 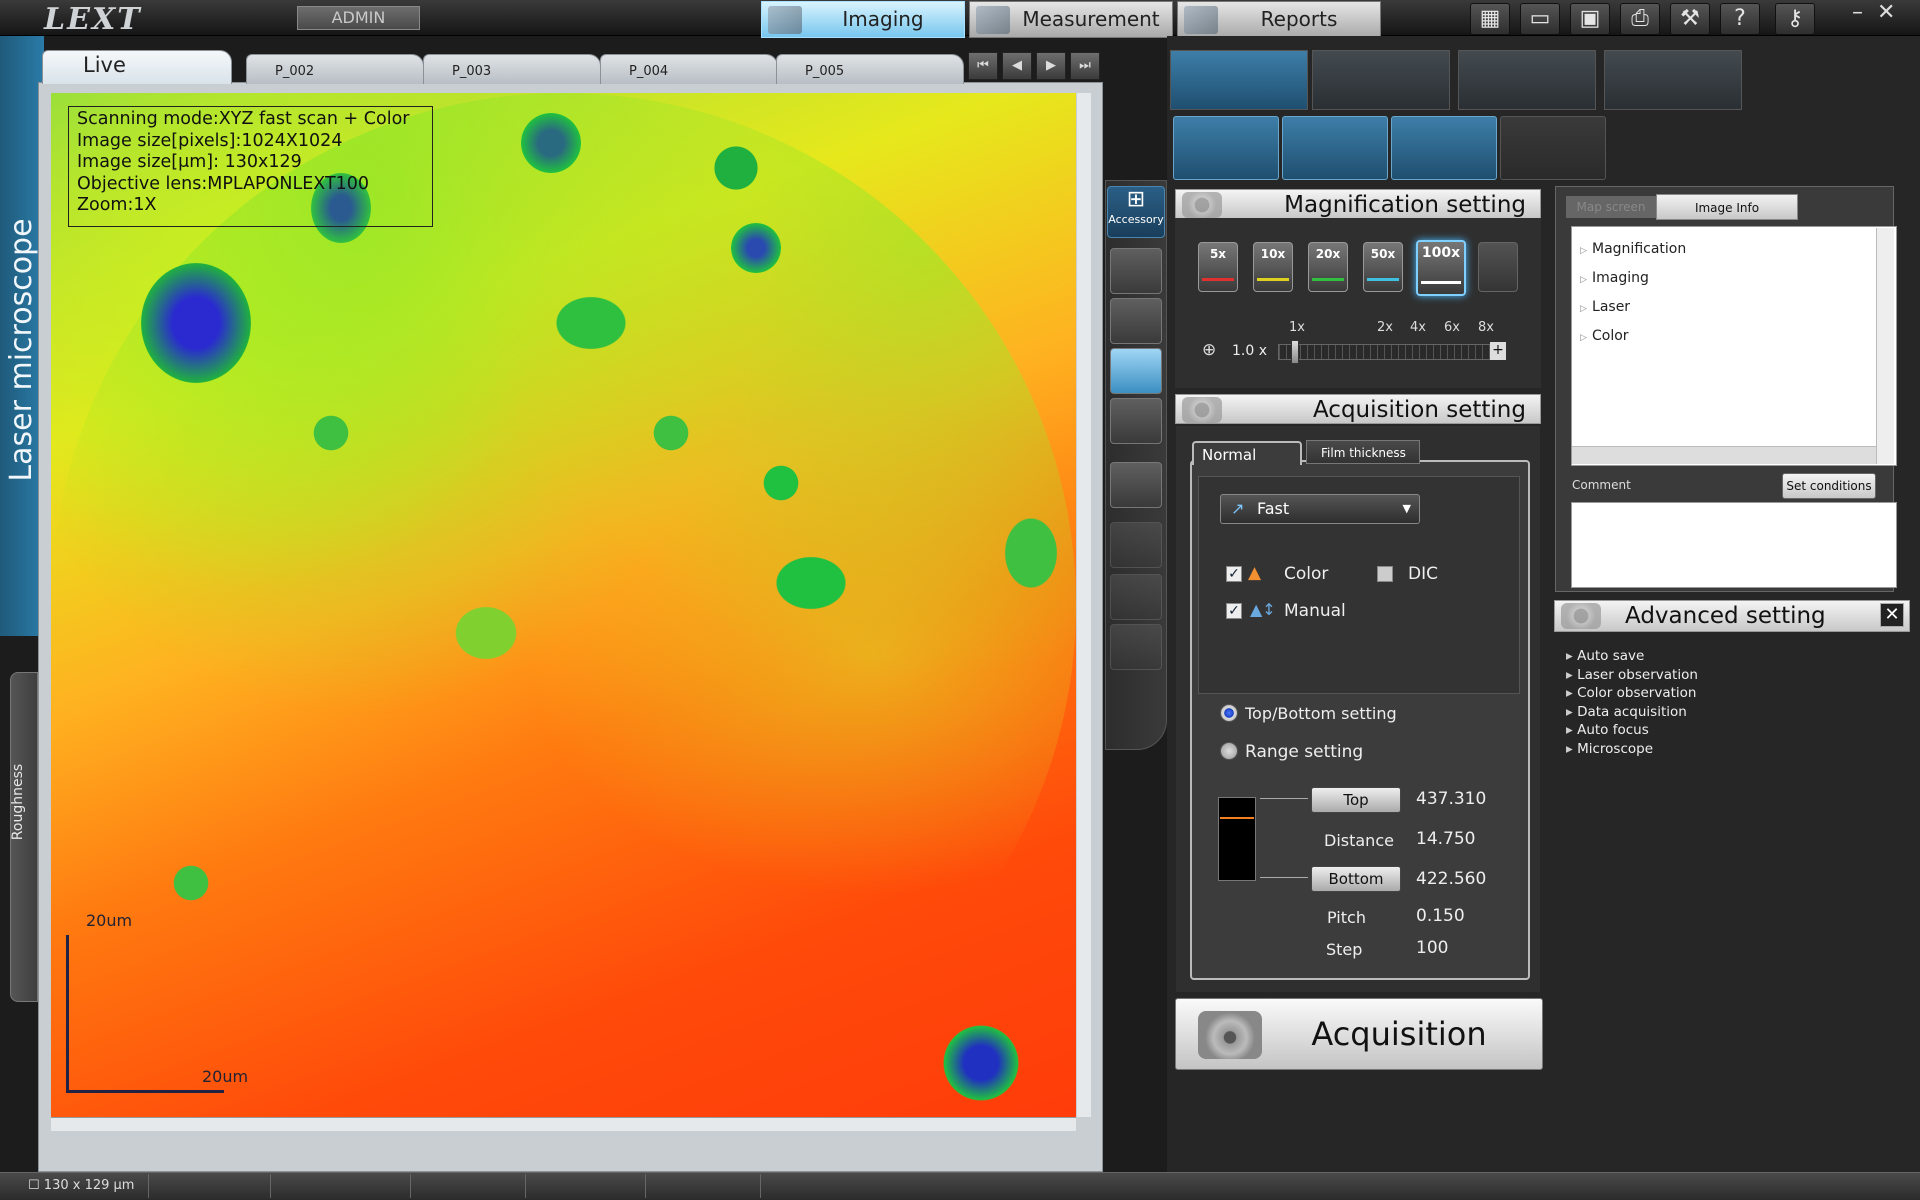 I want to click on view-tab-p004: P_004, so click(x=689, y=69).